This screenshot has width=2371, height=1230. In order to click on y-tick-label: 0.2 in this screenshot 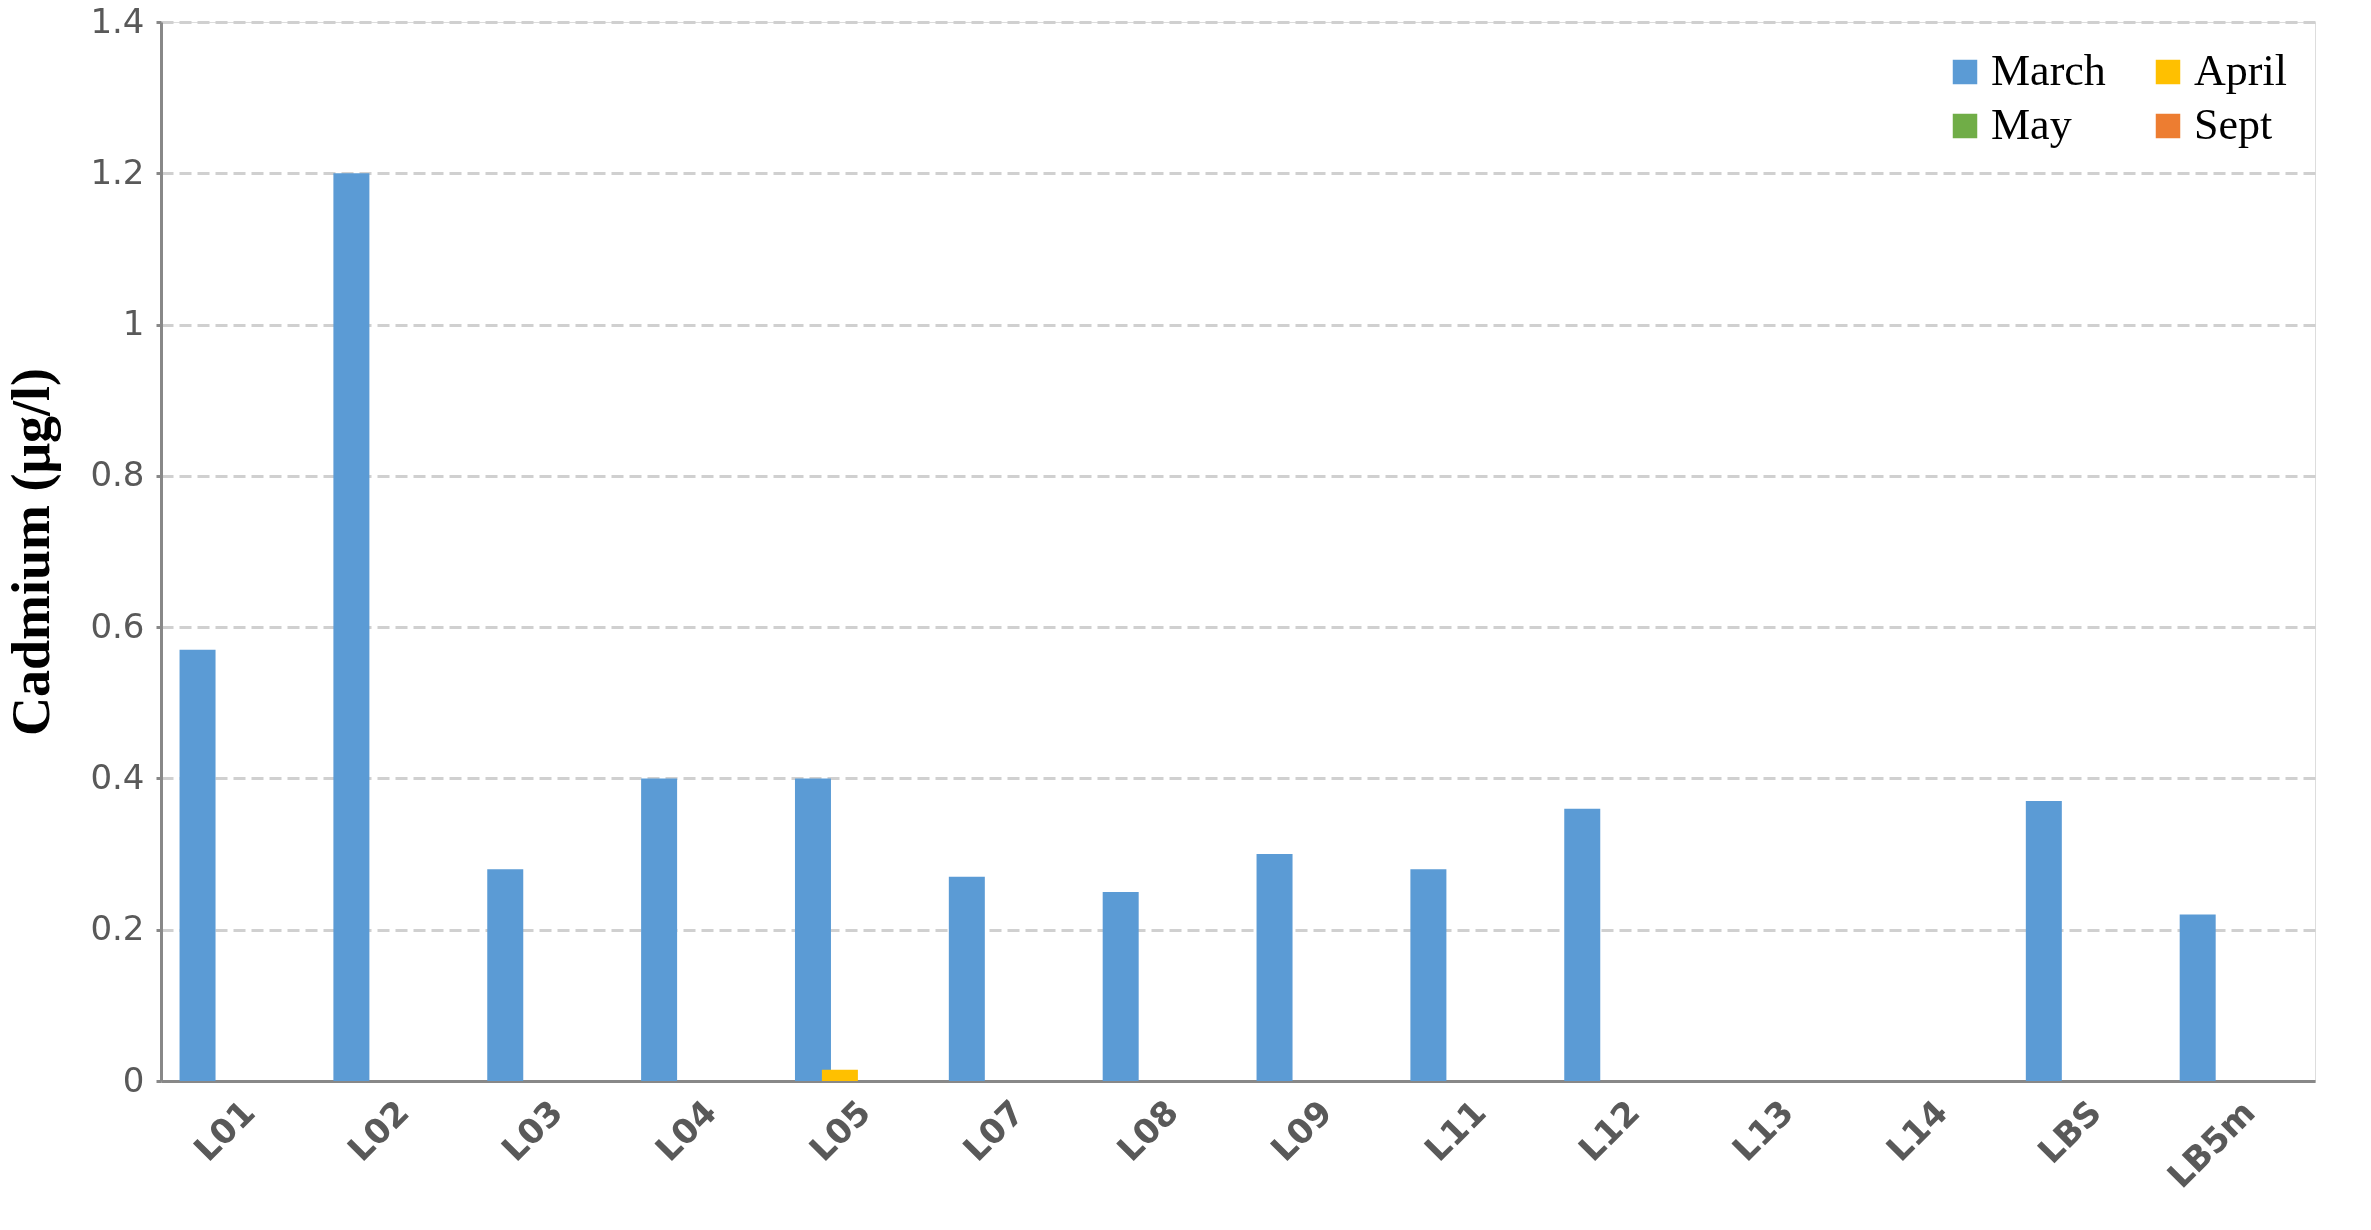, I will do `click(117, 928)`.